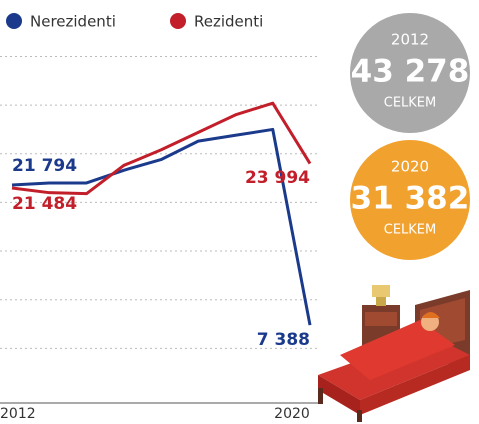 This screenshot has height=424, width=479. Describe the element at coordinates (44, 204) in the screenshot. I see `data-label: 21 484` at that location.